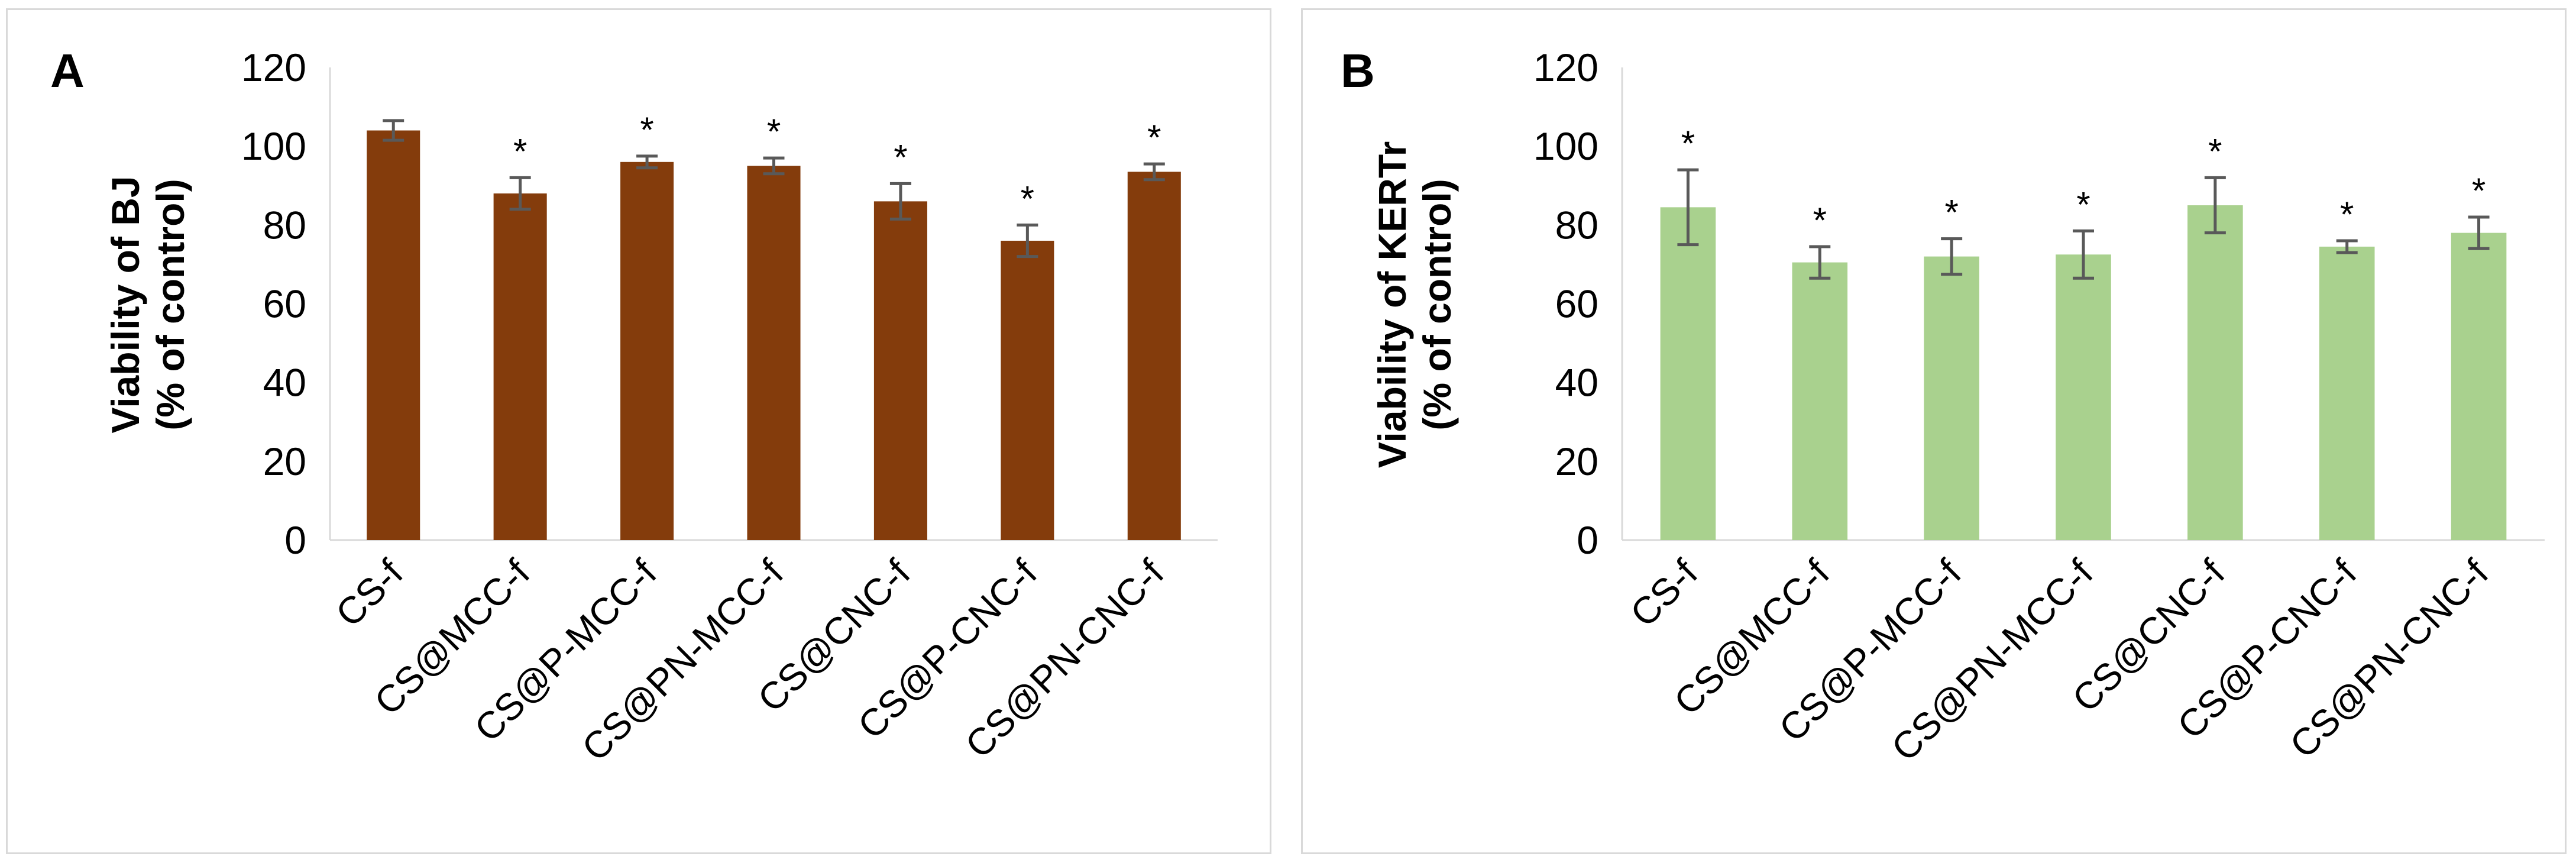  I want to click on chart-a-y-tick-label: 120, so click(273, 67).